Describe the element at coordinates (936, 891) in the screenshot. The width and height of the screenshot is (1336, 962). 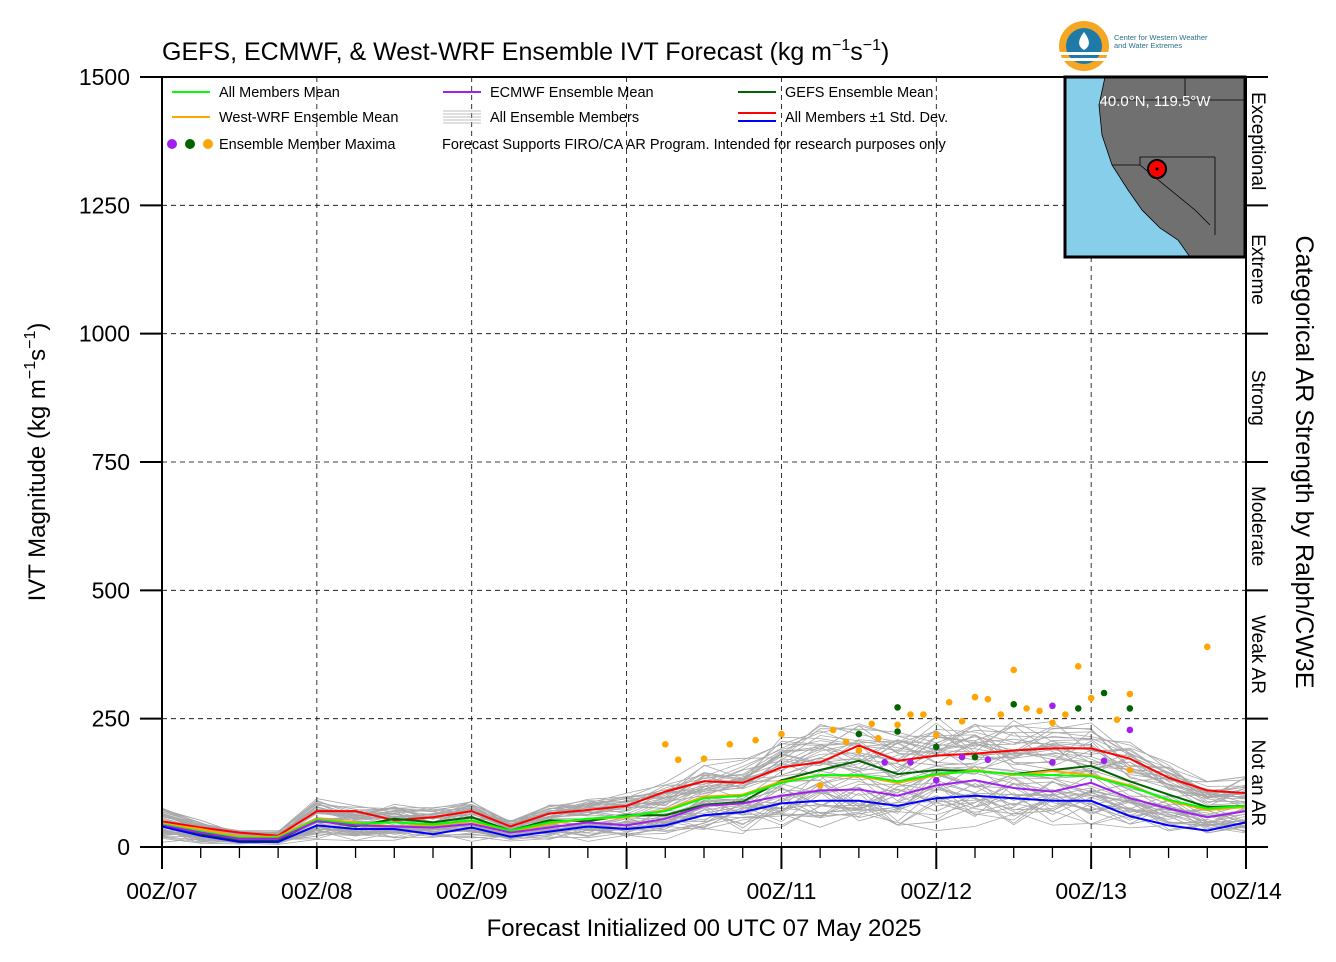
I see `x-tick-label: 00Z/12` at that location.